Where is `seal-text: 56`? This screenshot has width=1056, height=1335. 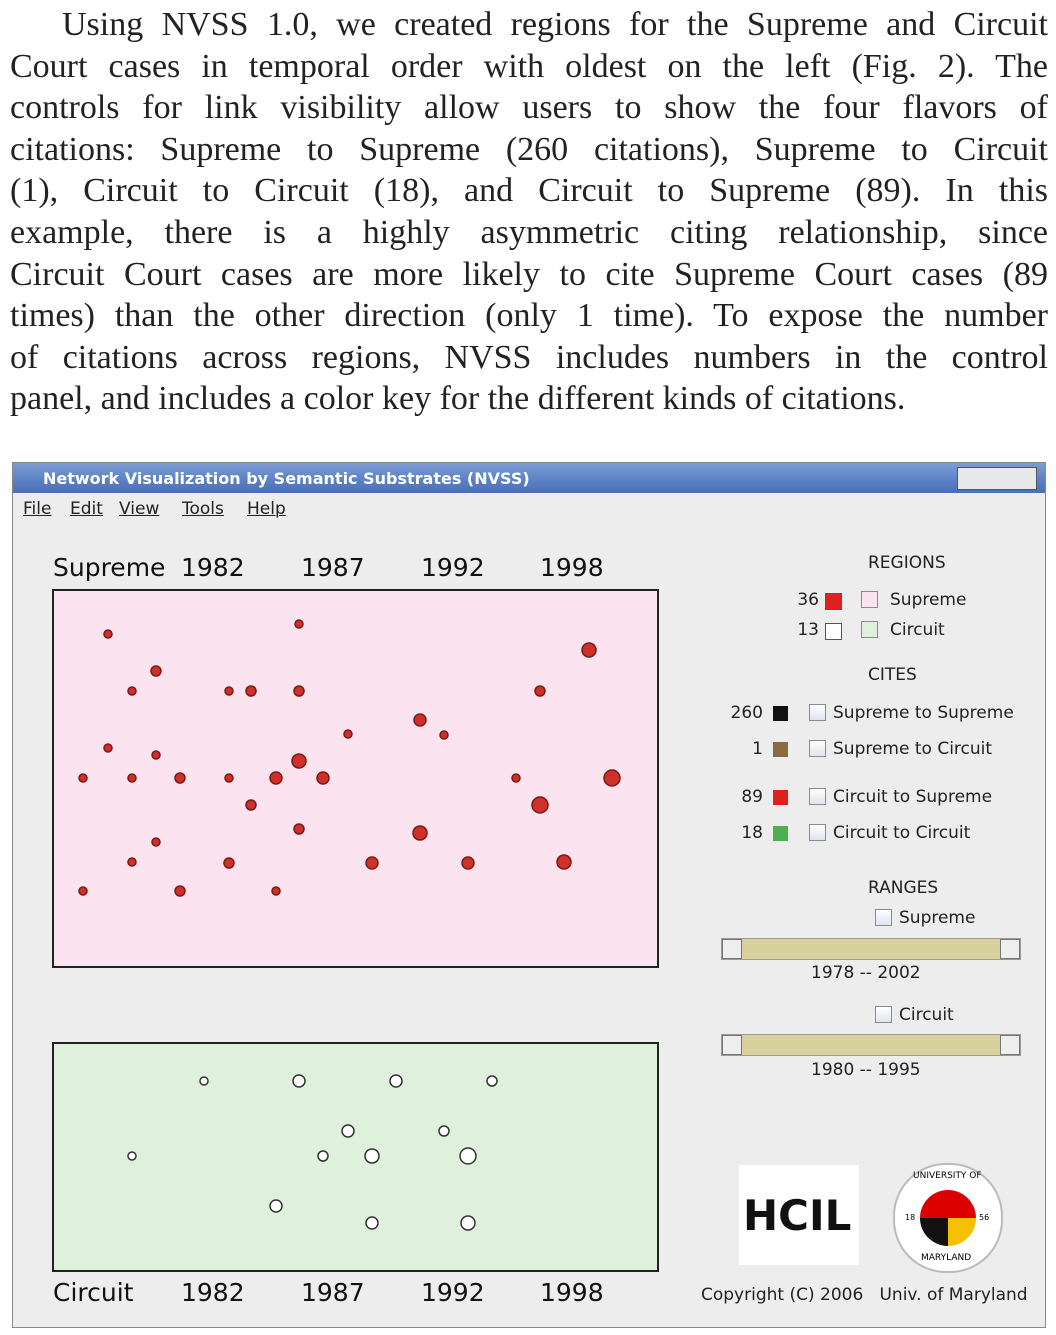
seal-text: 56 is located at coordinates (984, 1217).